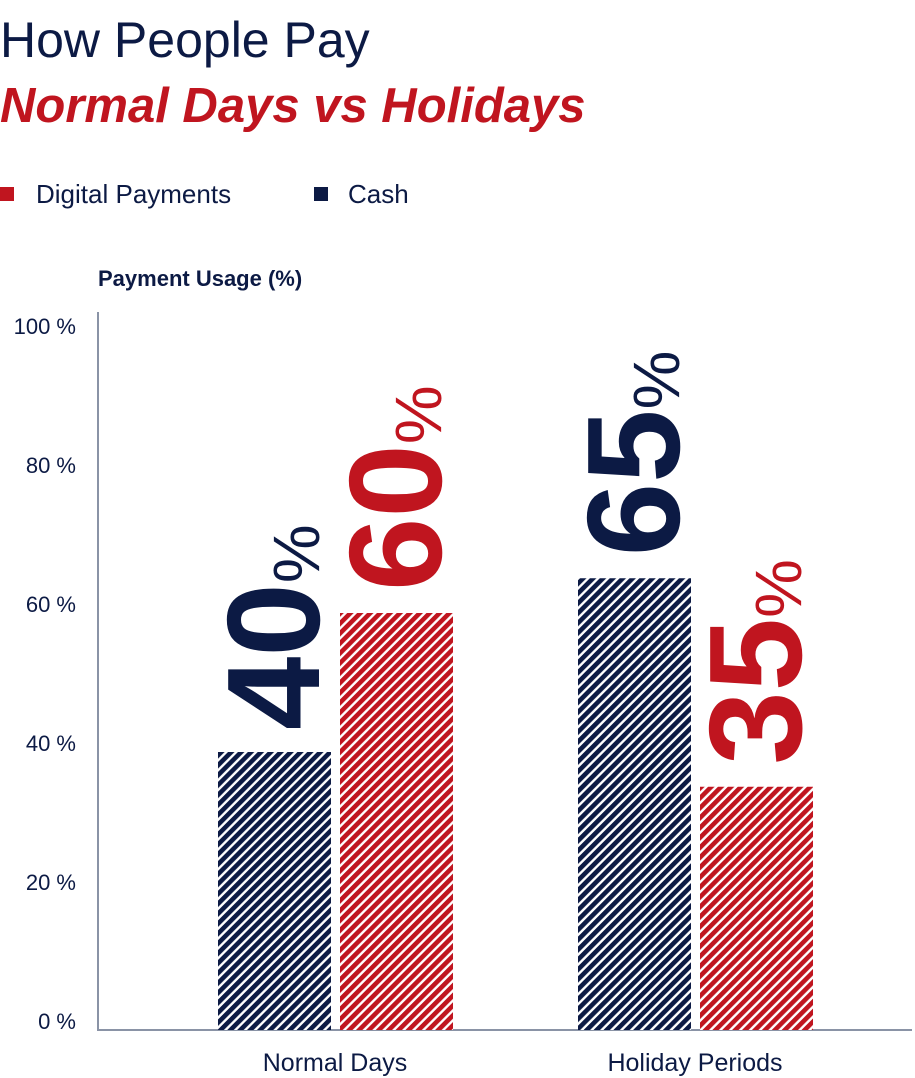 The height and width of the screenshot is (1078, 915). What do you see at coordinates (51, 465) in the screenshot?
I see `y-tick-label: 80 %` at bounding box center [51, 465].